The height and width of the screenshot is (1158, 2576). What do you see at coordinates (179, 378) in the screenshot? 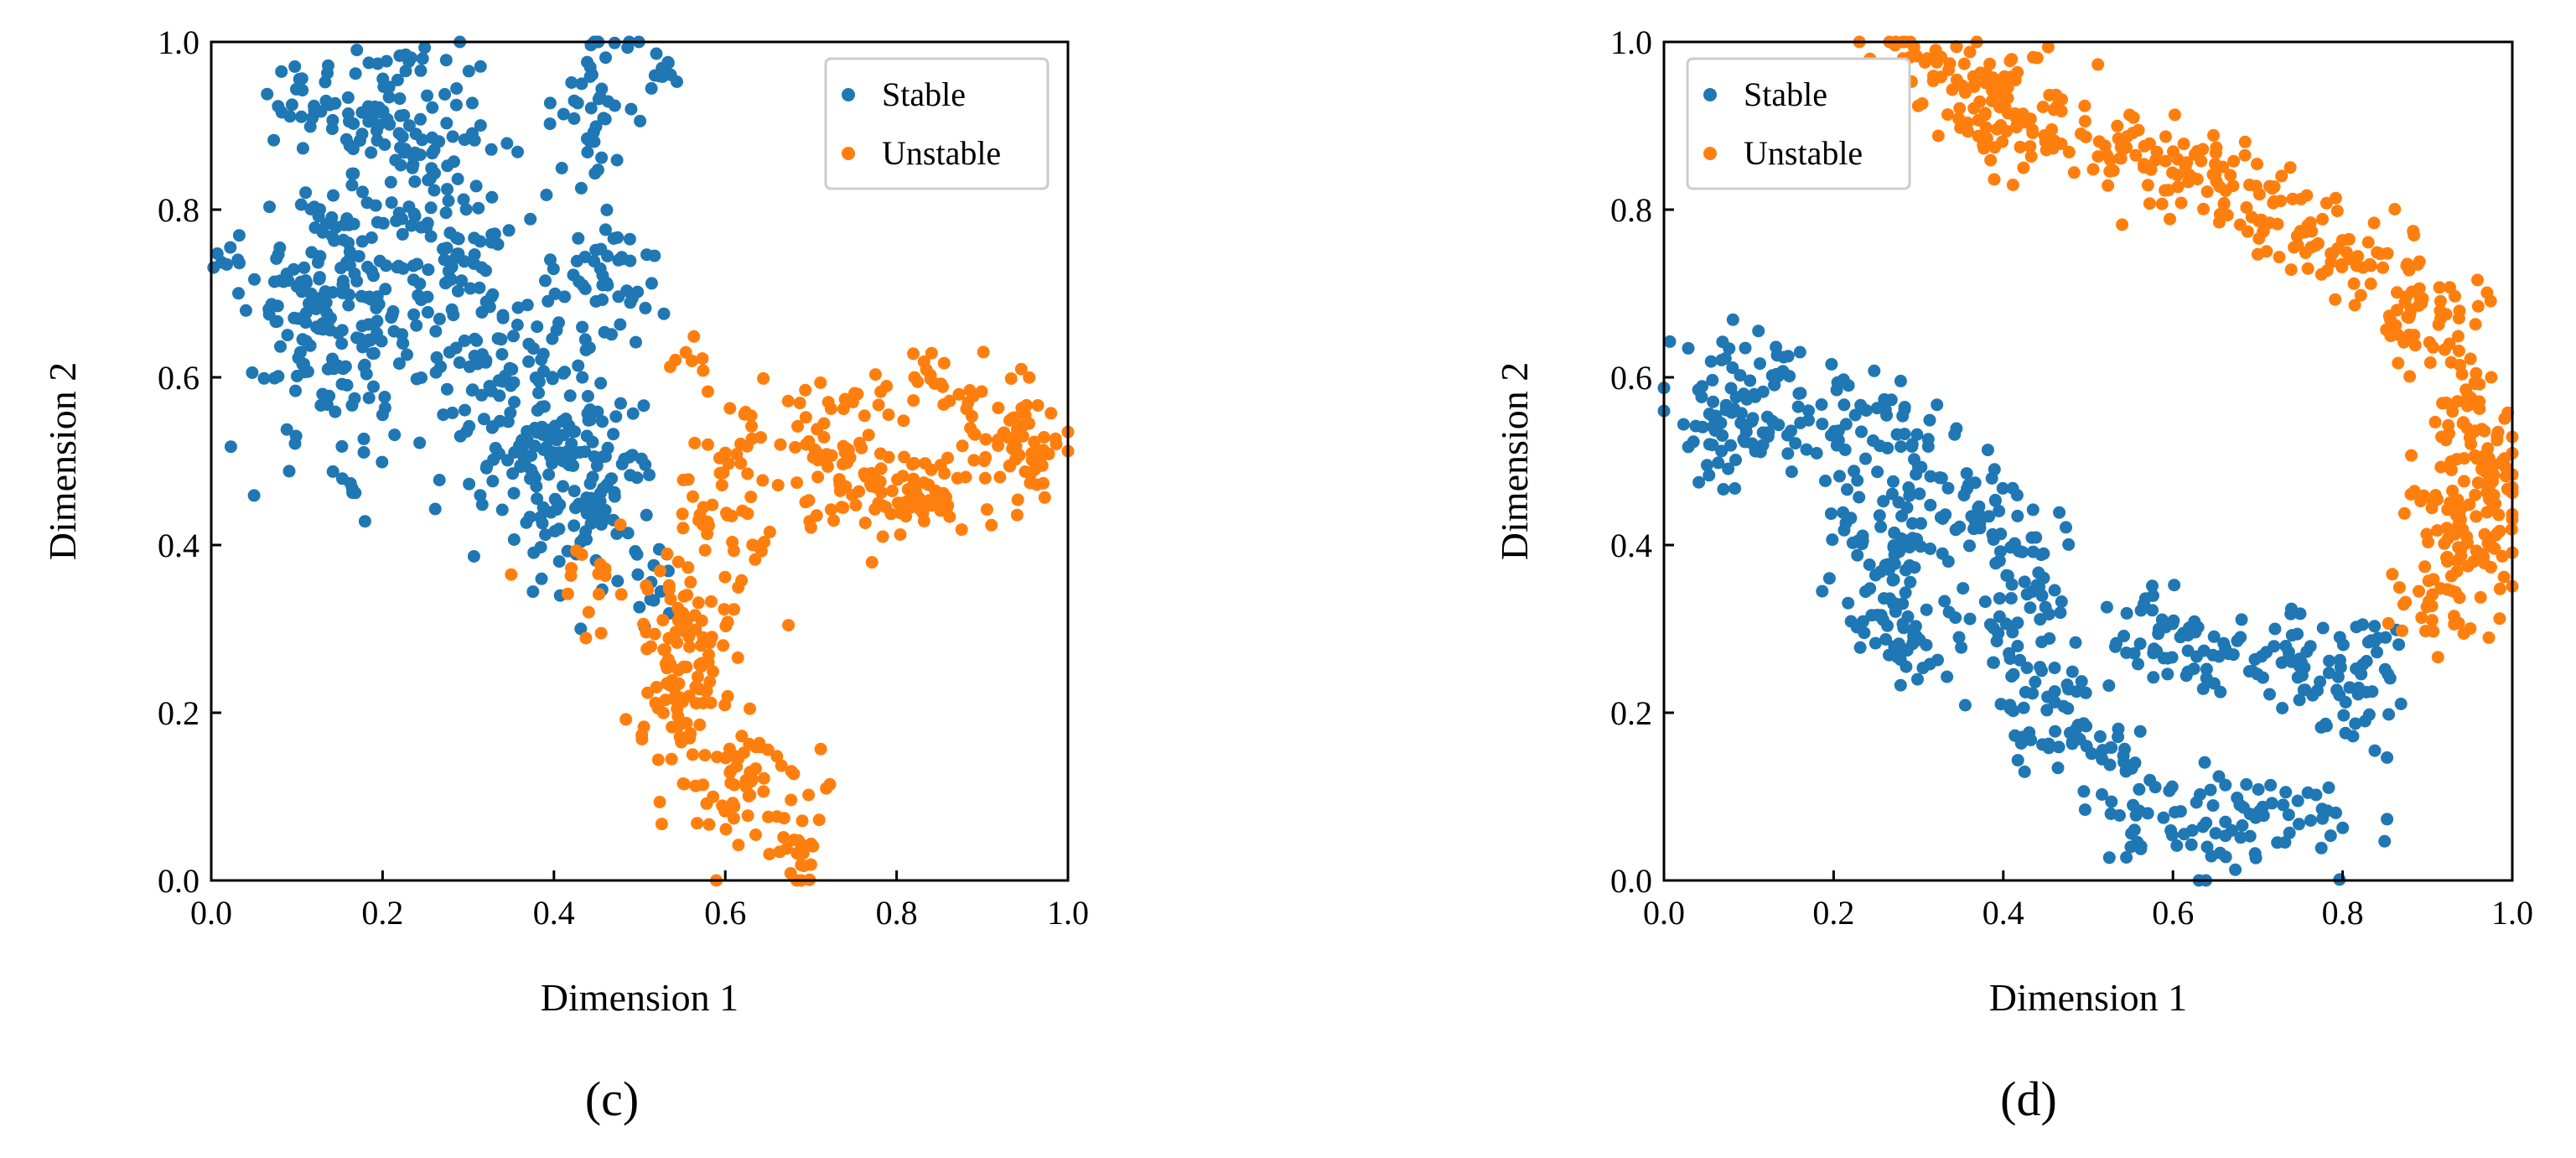
I see `y-tick-label: 0.6` at bounding box center [179, 378].